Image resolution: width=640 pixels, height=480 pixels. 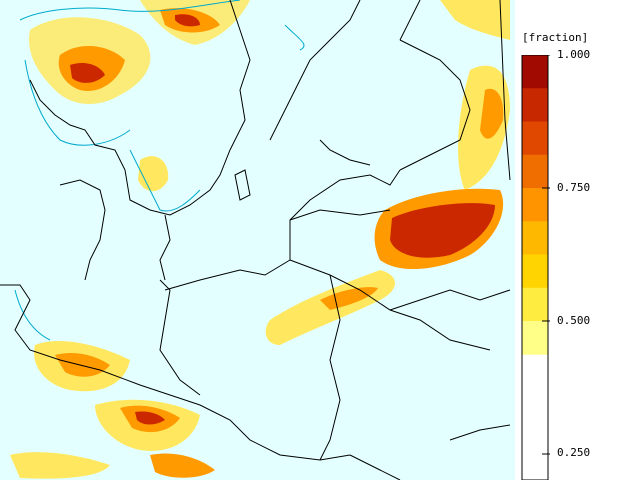 What do you see at coordinates (574, 187) in the screenshot?
I see `legend-tick-0-75: 0.750` at bounding box center [574, 187].